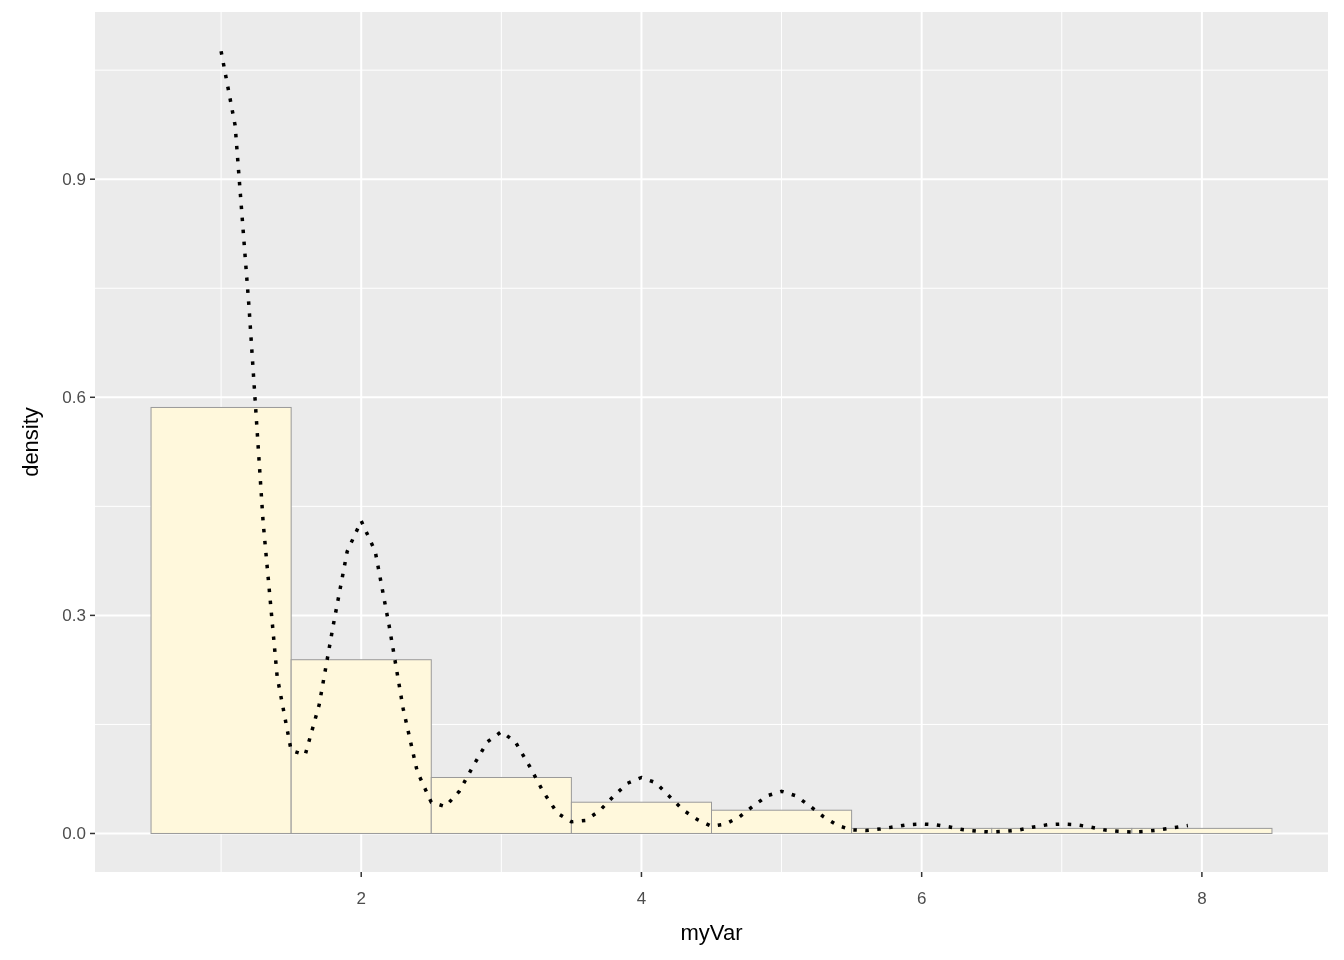  I want to click on y-tick-label: 0.6, so click(74, 398).